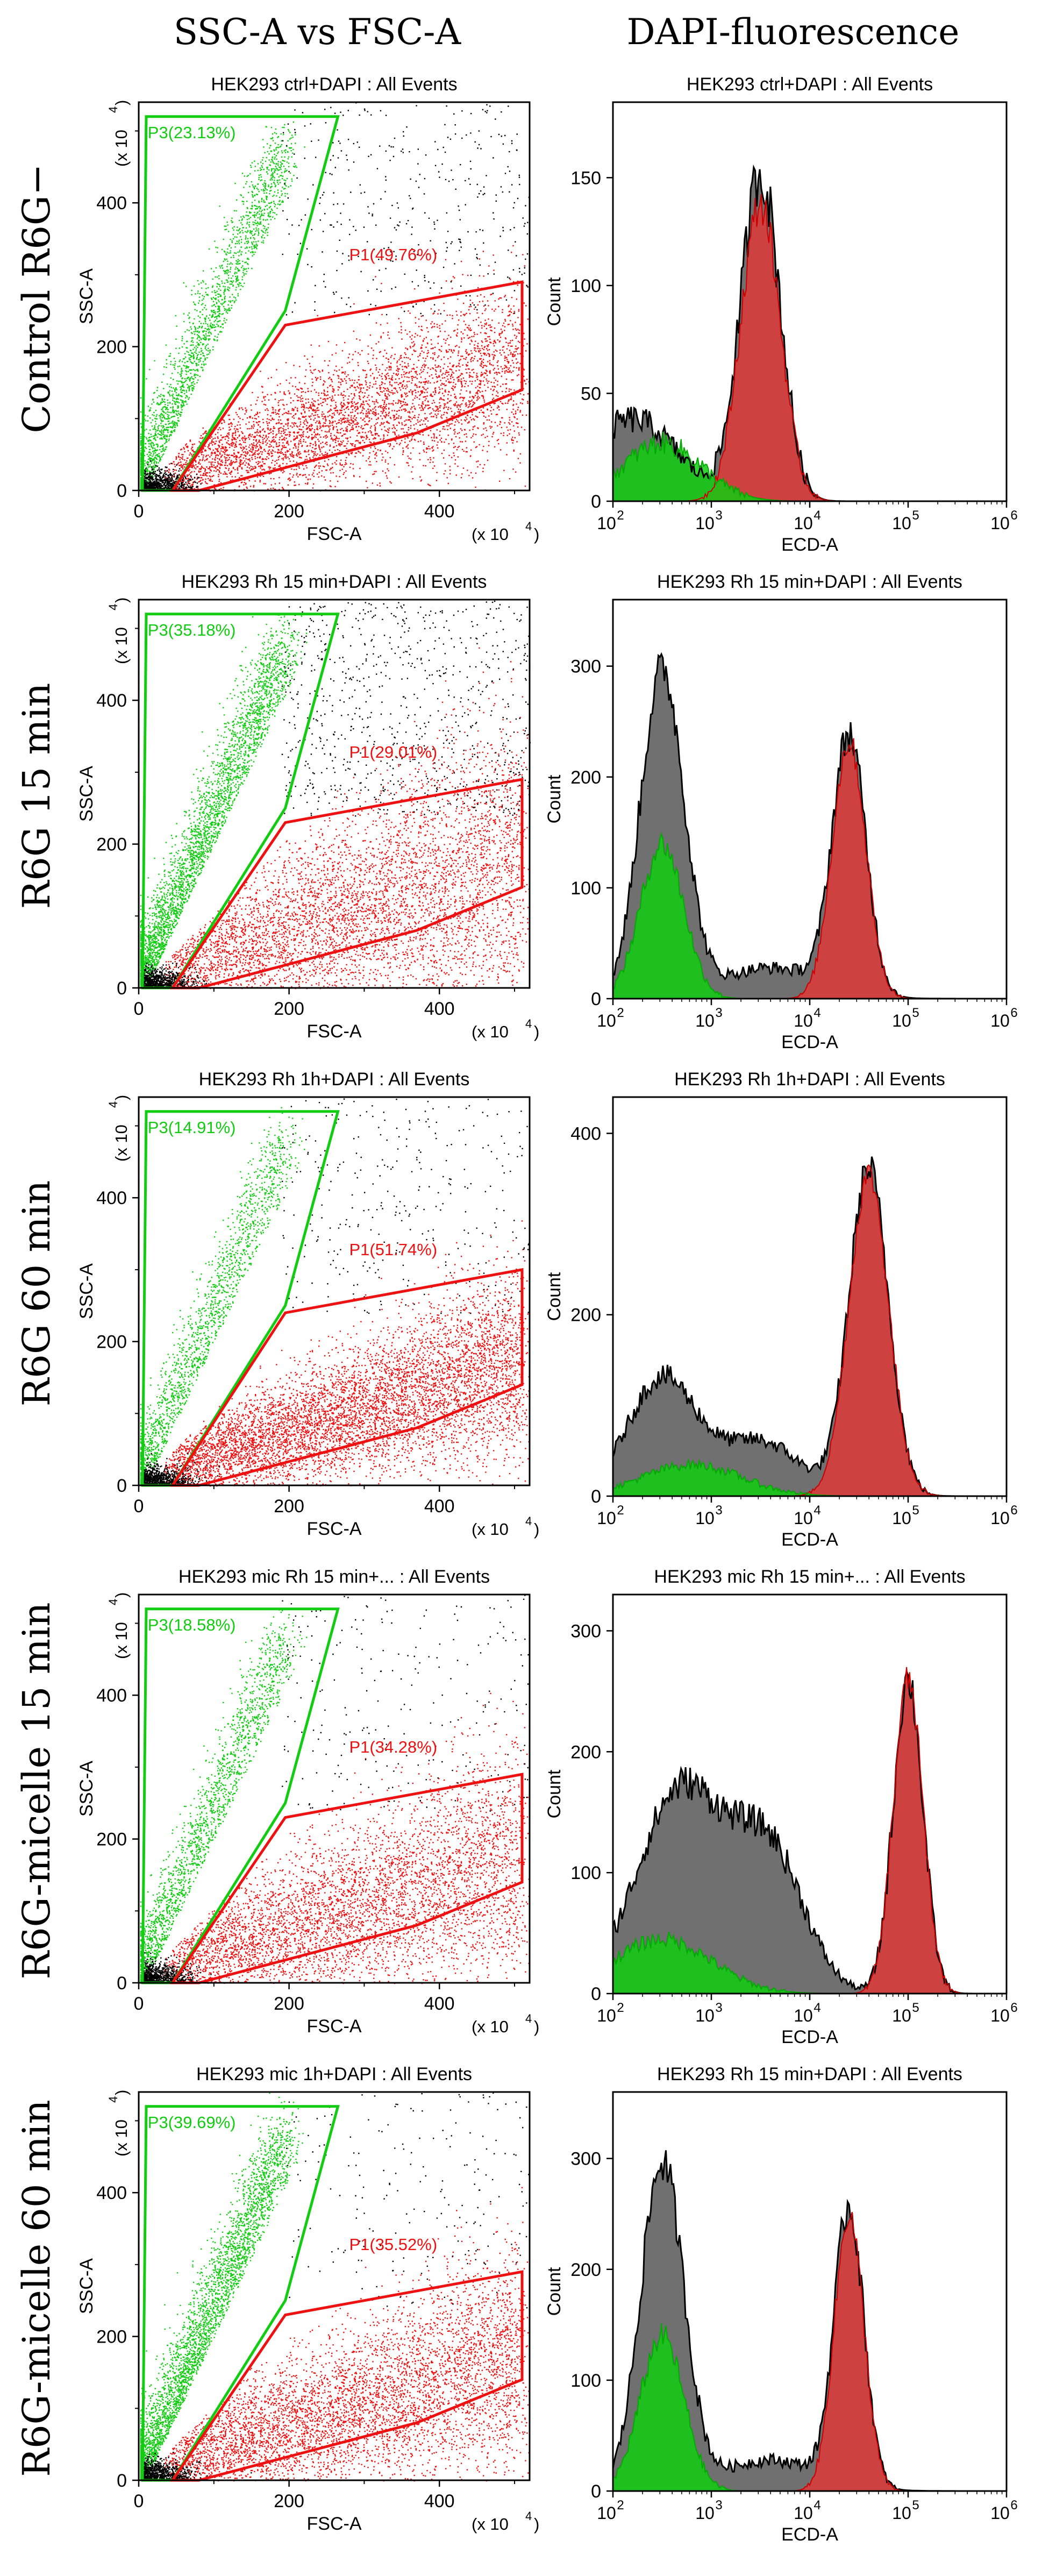 The height and width of the screenshot is (2576, 1042). I want to click on p1-gate-label: P1(51.74%), so click(393, 1249).